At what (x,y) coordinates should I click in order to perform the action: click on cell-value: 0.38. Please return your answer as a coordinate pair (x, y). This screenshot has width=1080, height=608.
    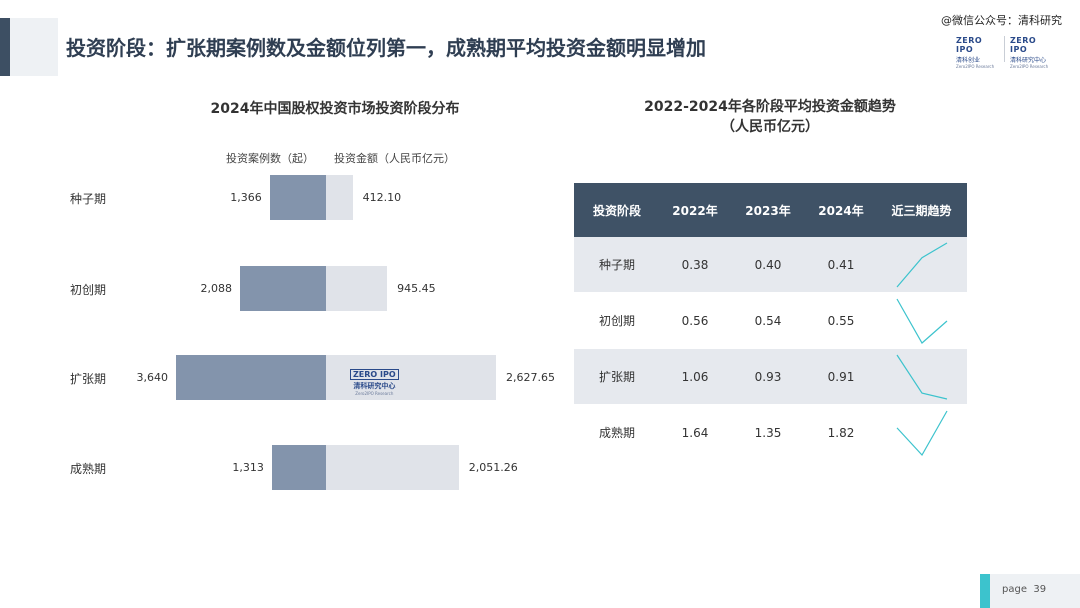
    Looking at the image, I should click on (695, 264).